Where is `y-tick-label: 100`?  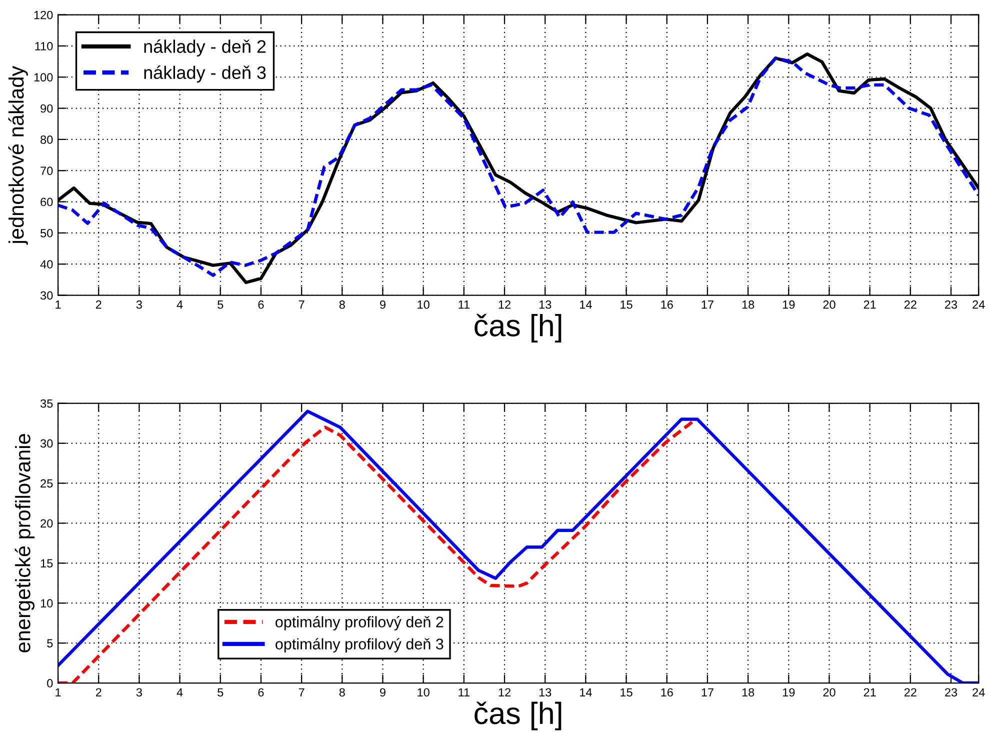 y-tick-label: 100 is located at coordinates (43, 77).